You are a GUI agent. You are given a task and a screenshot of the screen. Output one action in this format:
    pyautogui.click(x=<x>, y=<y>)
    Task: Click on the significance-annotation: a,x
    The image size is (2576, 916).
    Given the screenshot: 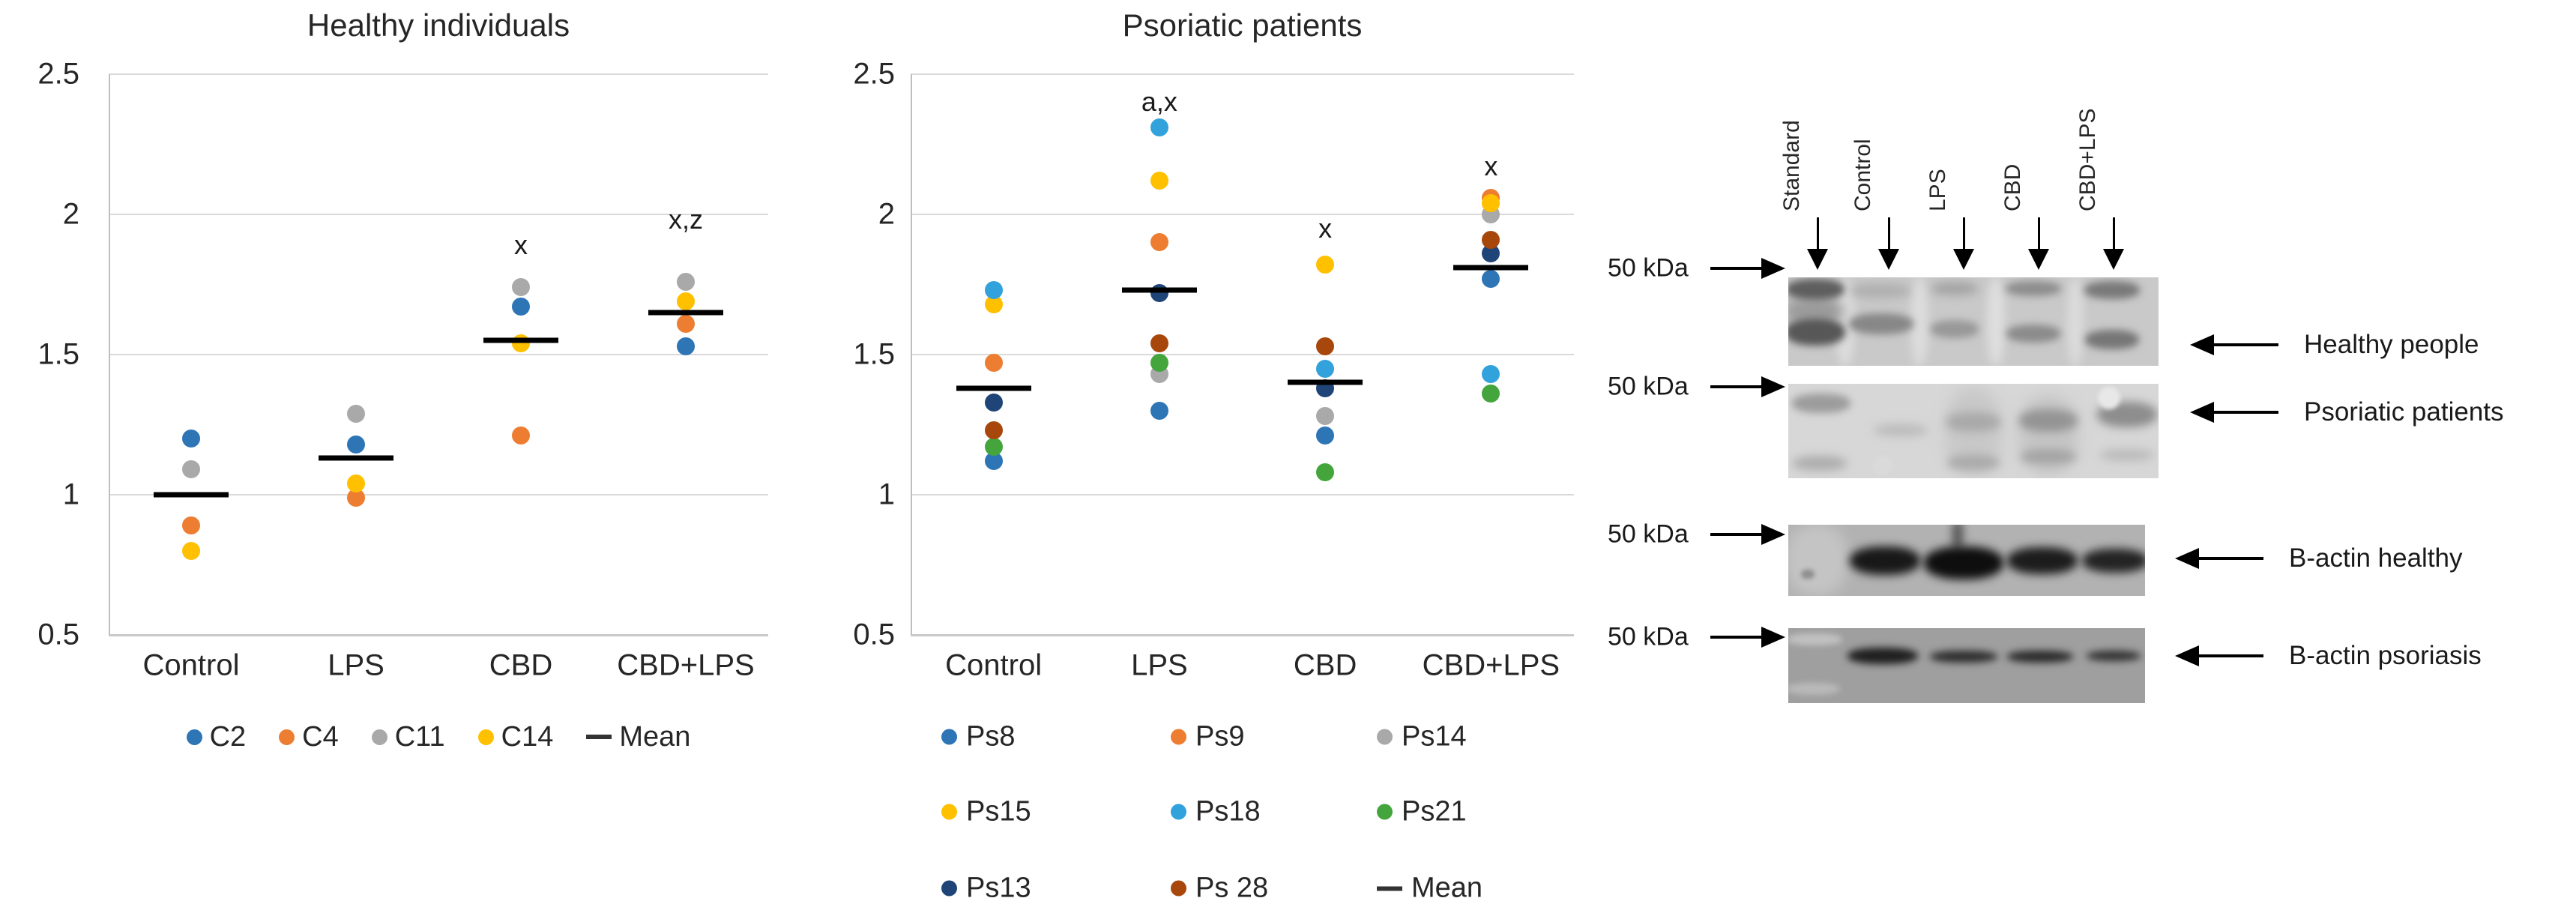 What is the action you would take?
    pyautogui.click(x=1159, y=102)
    